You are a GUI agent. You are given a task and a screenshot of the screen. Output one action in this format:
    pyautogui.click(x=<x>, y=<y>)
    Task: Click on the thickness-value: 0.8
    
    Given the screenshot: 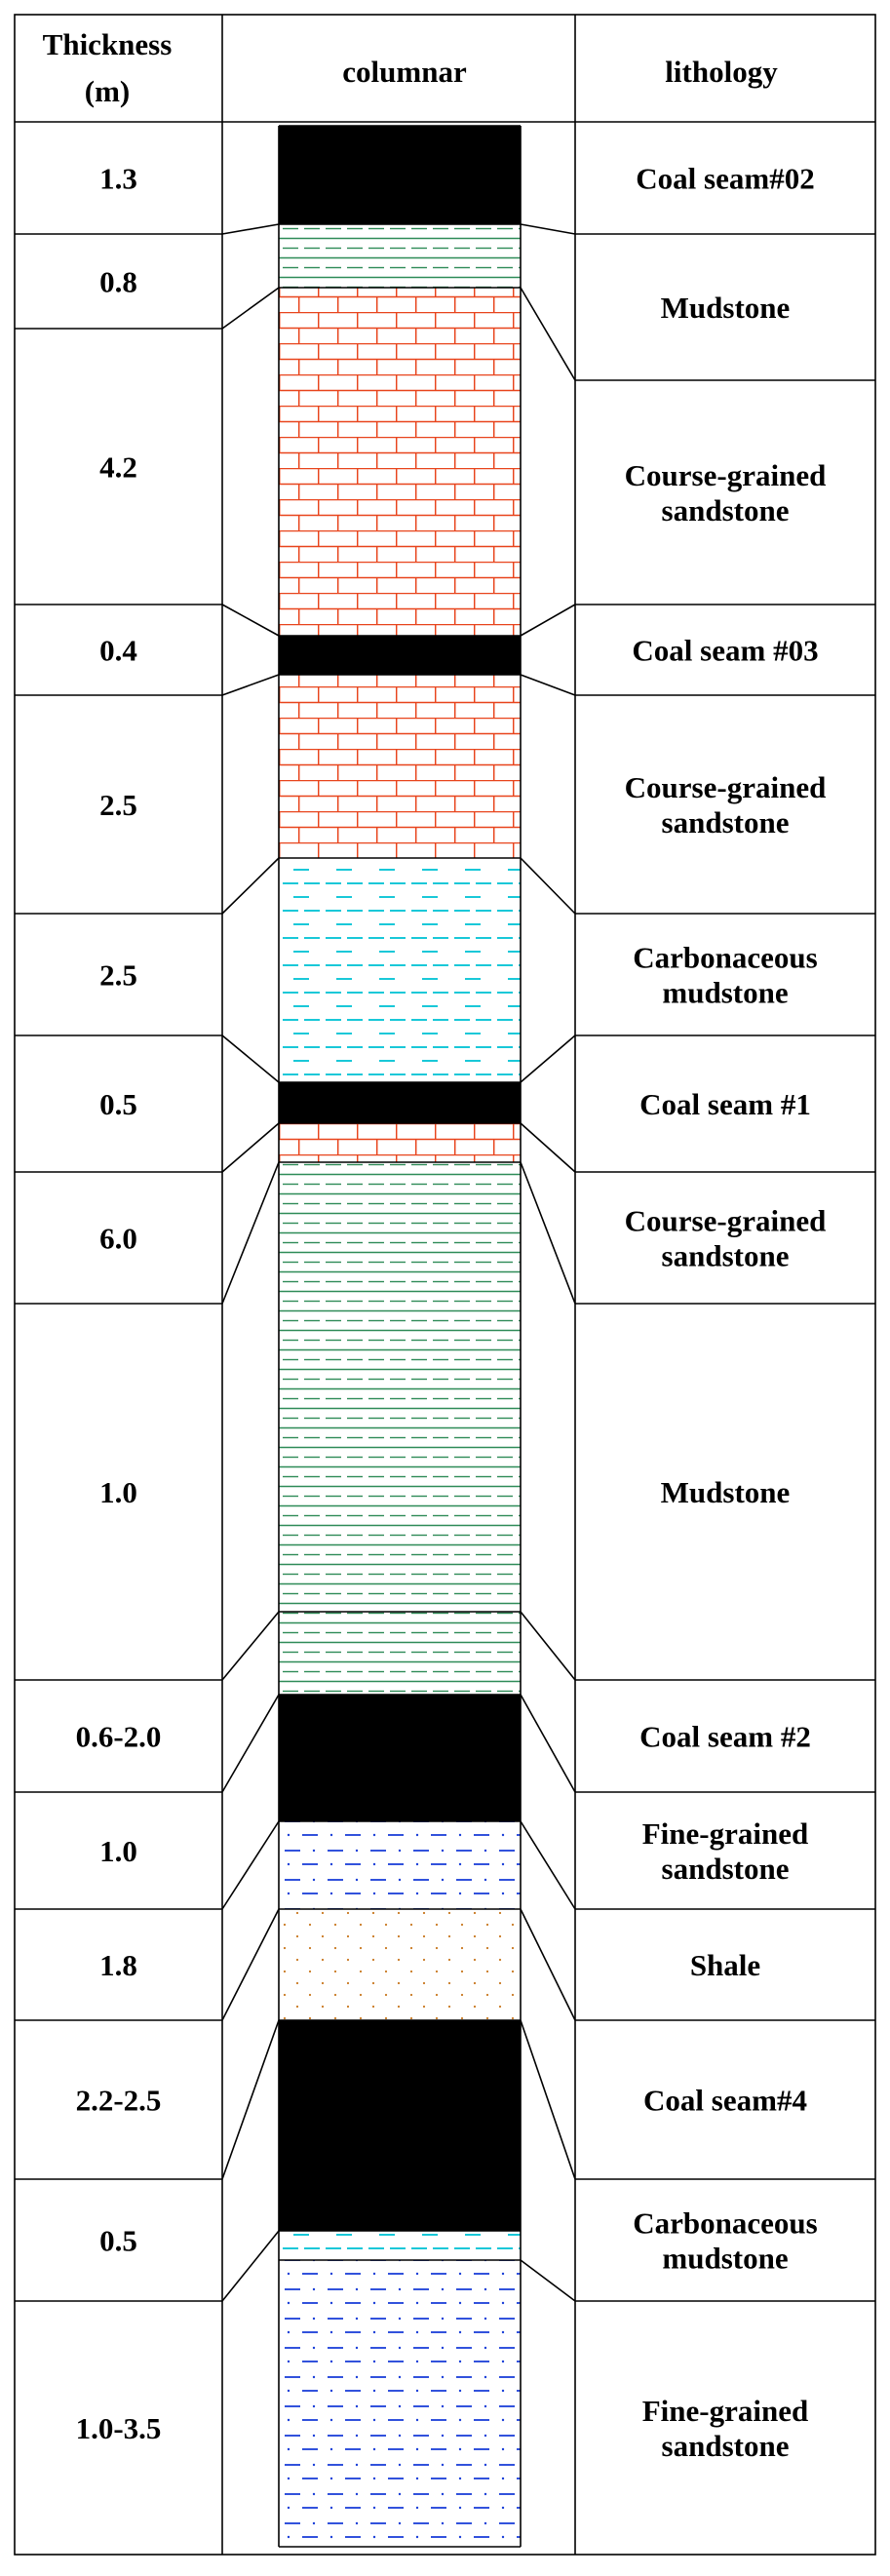 What is the action you would take?
    pyautogui.click(x=118, y=282)
    